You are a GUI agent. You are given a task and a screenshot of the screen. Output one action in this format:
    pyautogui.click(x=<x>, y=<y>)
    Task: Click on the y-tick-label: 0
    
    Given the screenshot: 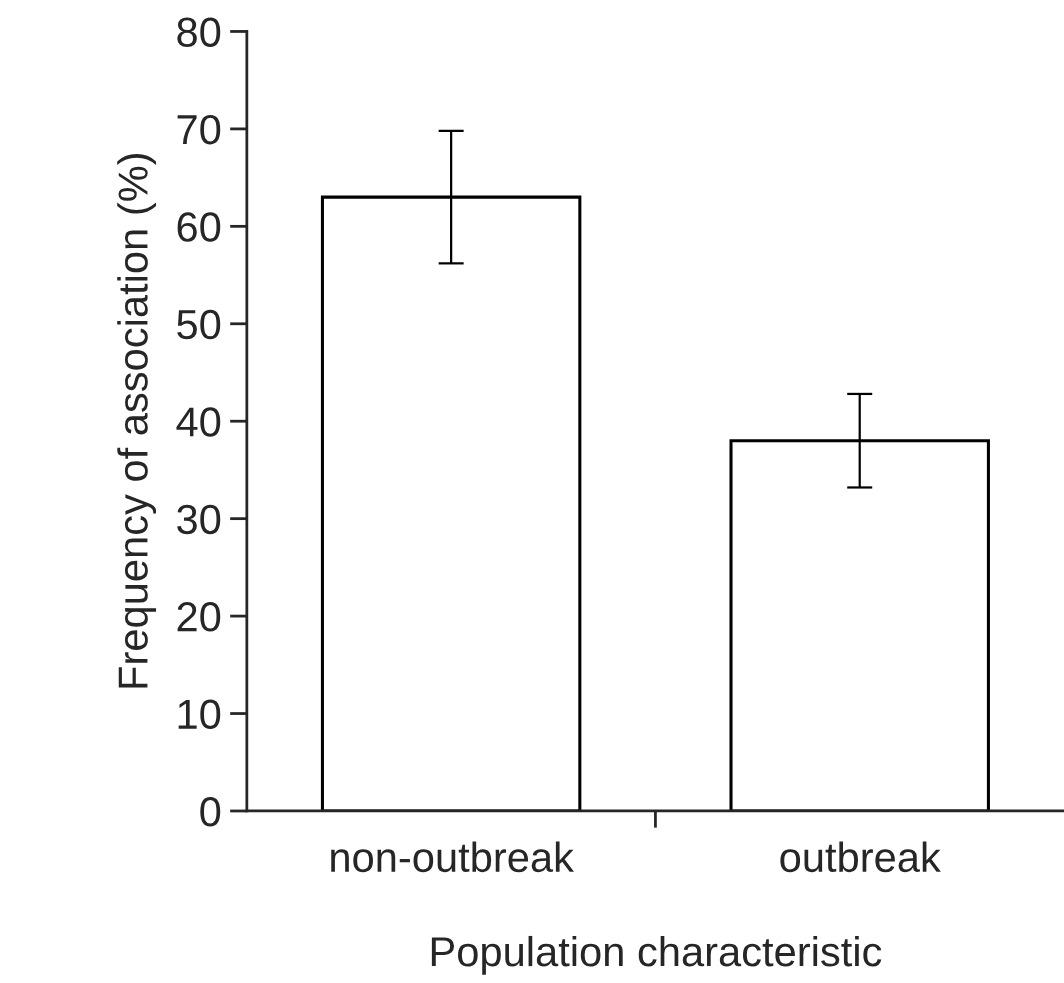 What is the action you would take?
    pyautogui.click(x=210, y=811)
    